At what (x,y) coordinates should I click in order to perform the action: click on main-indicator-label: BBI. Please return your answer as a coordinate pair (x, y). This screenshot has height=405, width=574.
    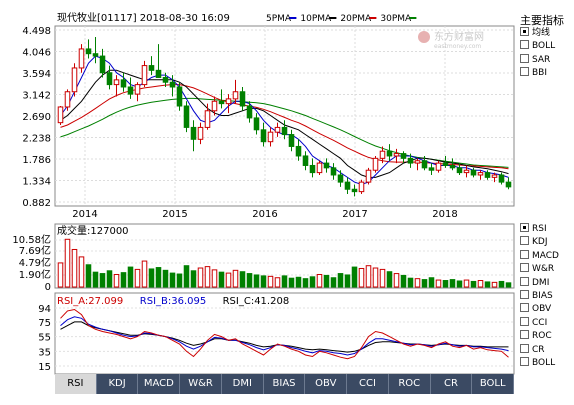
    Looking at the image, I should click on (540, 73).